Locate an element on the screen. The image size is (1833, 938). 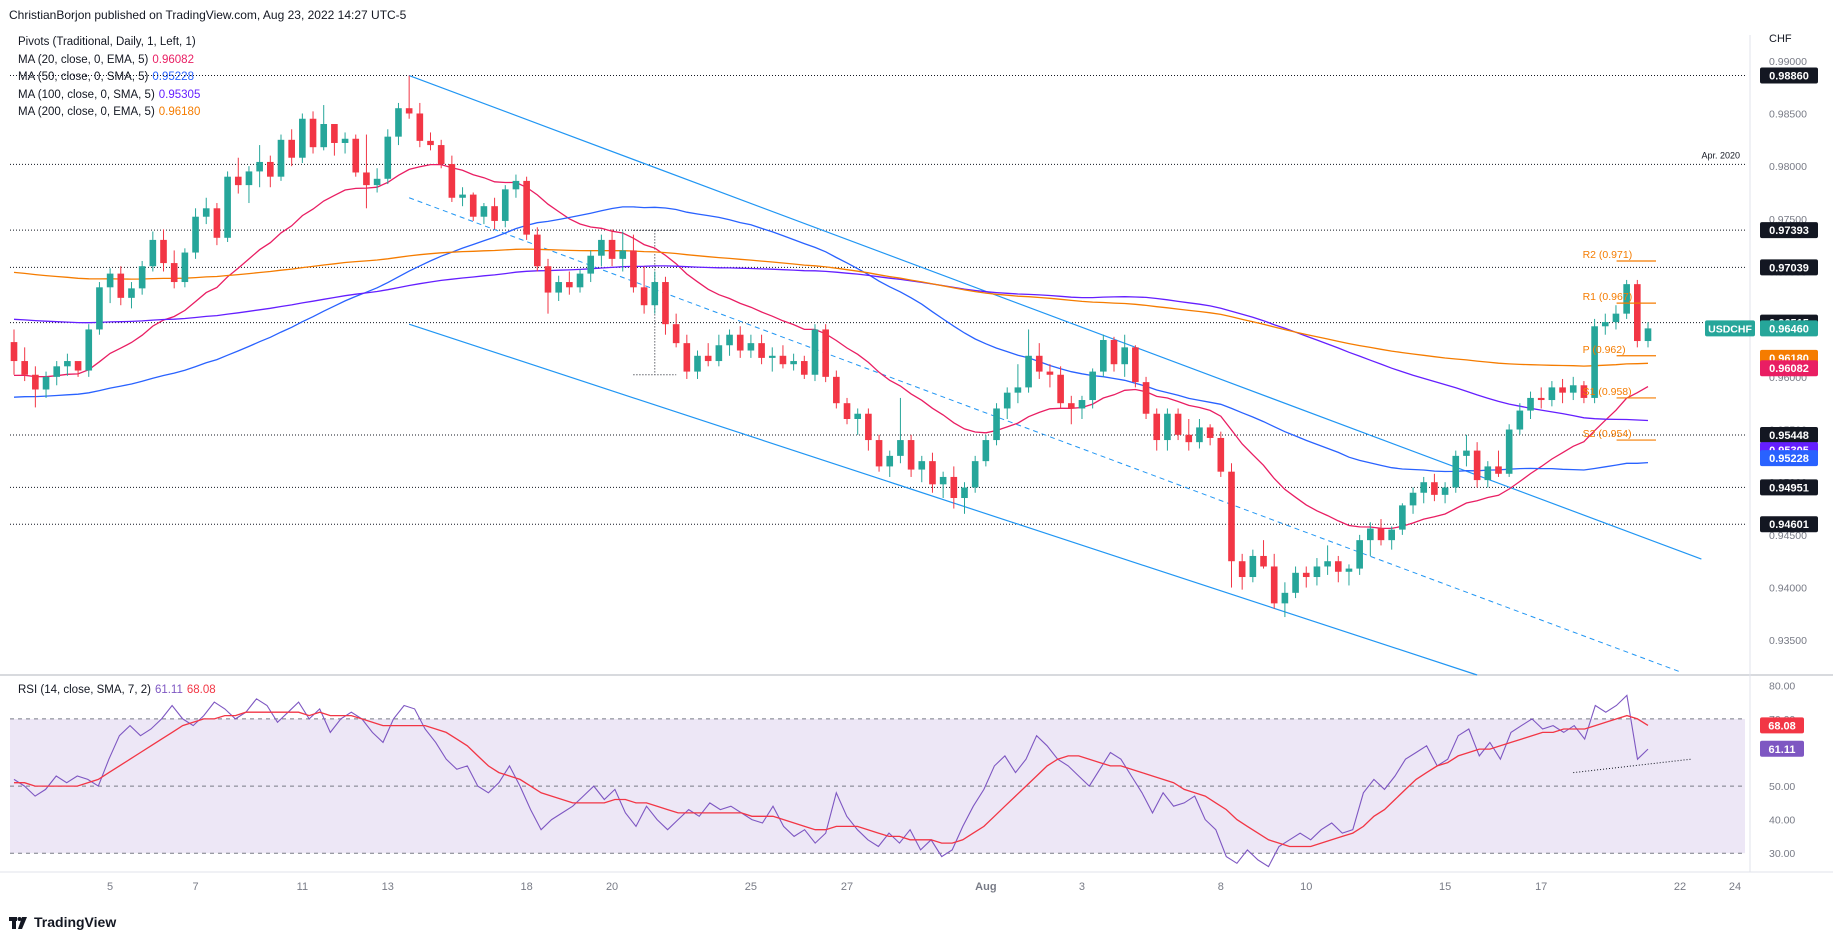
ma-200-line is located at coordinates (831, 307).